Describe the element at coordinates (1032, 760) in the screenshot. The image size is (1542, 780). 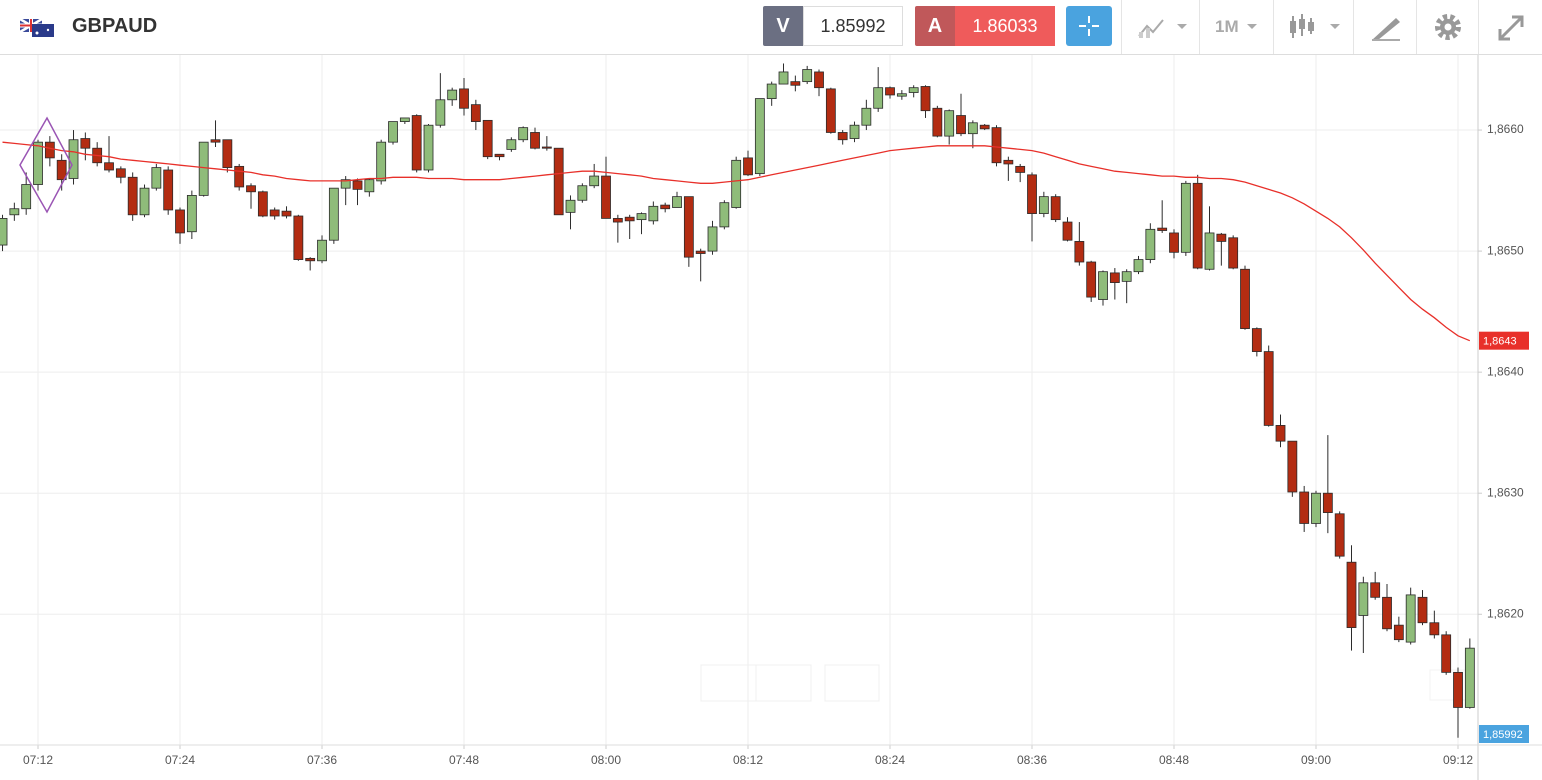
I see `x-tick-label: 08:36` at that location.